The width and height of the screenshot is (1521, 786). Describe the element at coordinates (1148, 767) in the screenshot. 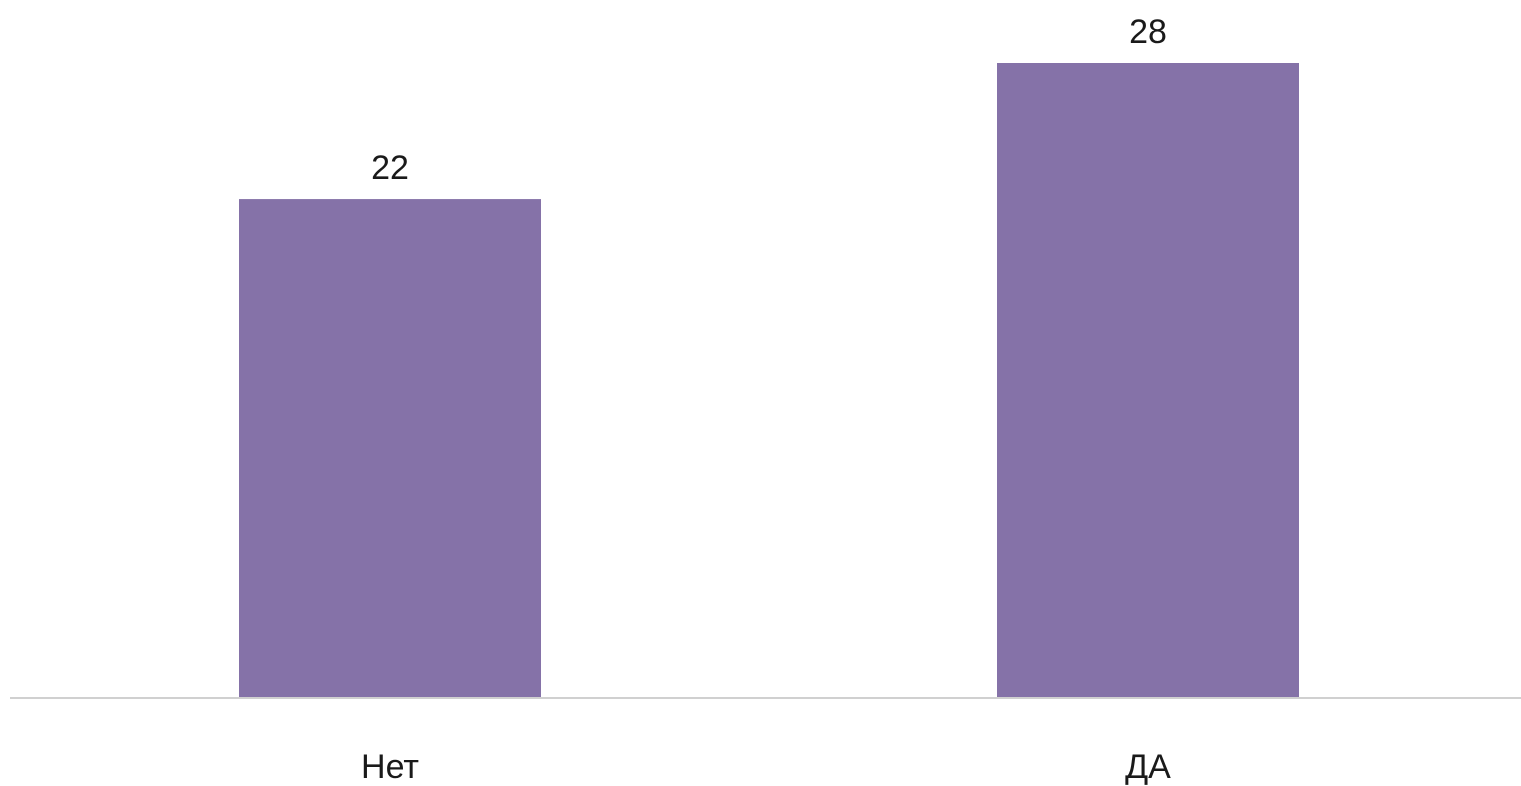

I see `x-tick-label-2: ДА` at that location.